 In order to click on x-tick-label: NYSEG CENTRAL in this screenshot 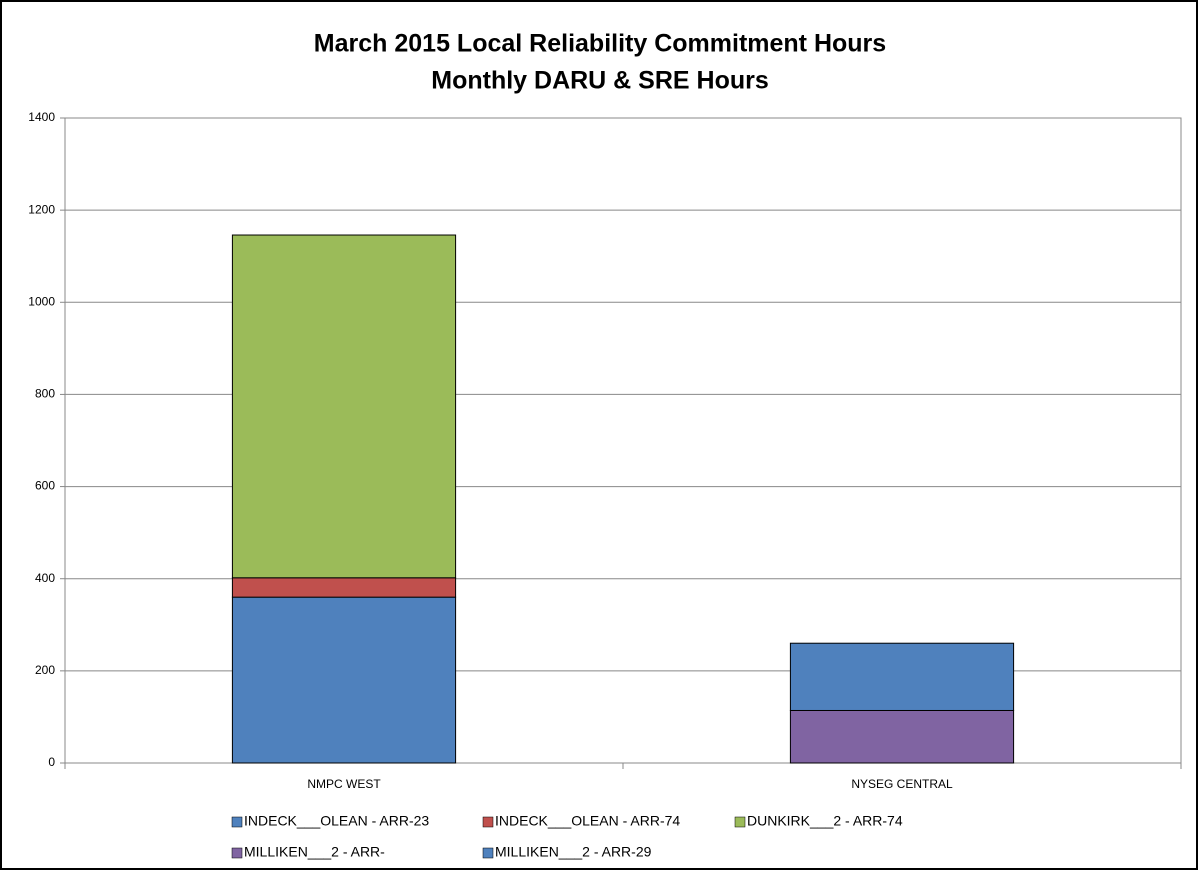, I will do `click(902, 784)`.